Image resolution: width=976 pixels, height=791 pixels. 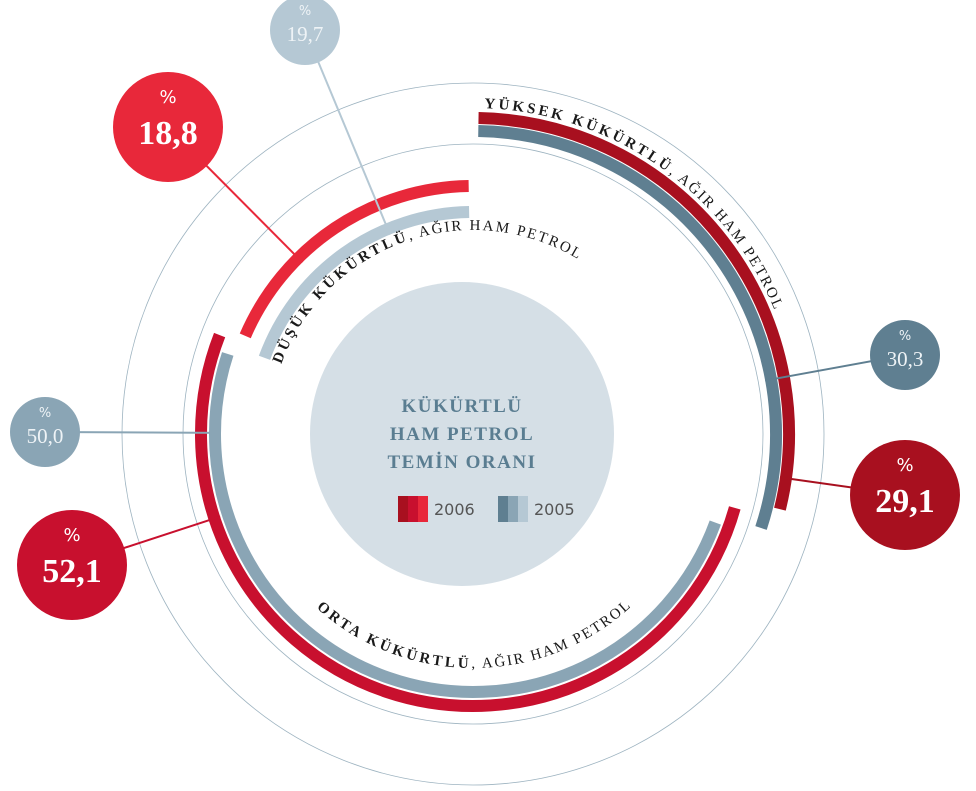 I want to click on category-name: ORTA KÜKÜRTLÜ, so click(x=393, y=635).